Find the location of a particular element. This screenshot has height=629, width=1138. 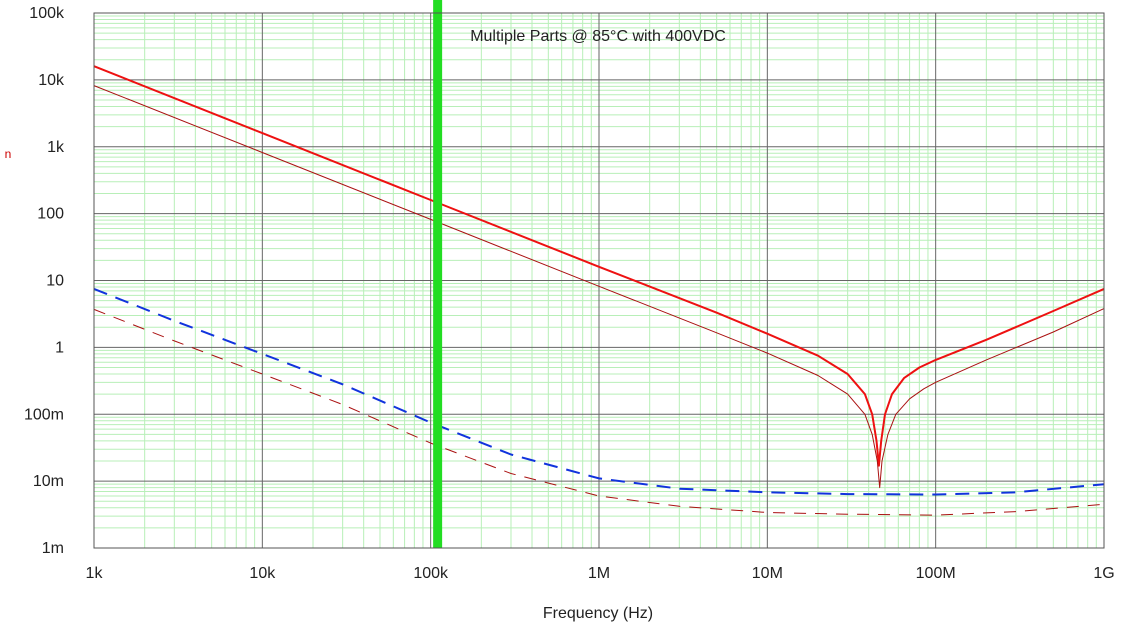

x-axis-label: Frequency (Hz) is located at coordinates (598, 613).